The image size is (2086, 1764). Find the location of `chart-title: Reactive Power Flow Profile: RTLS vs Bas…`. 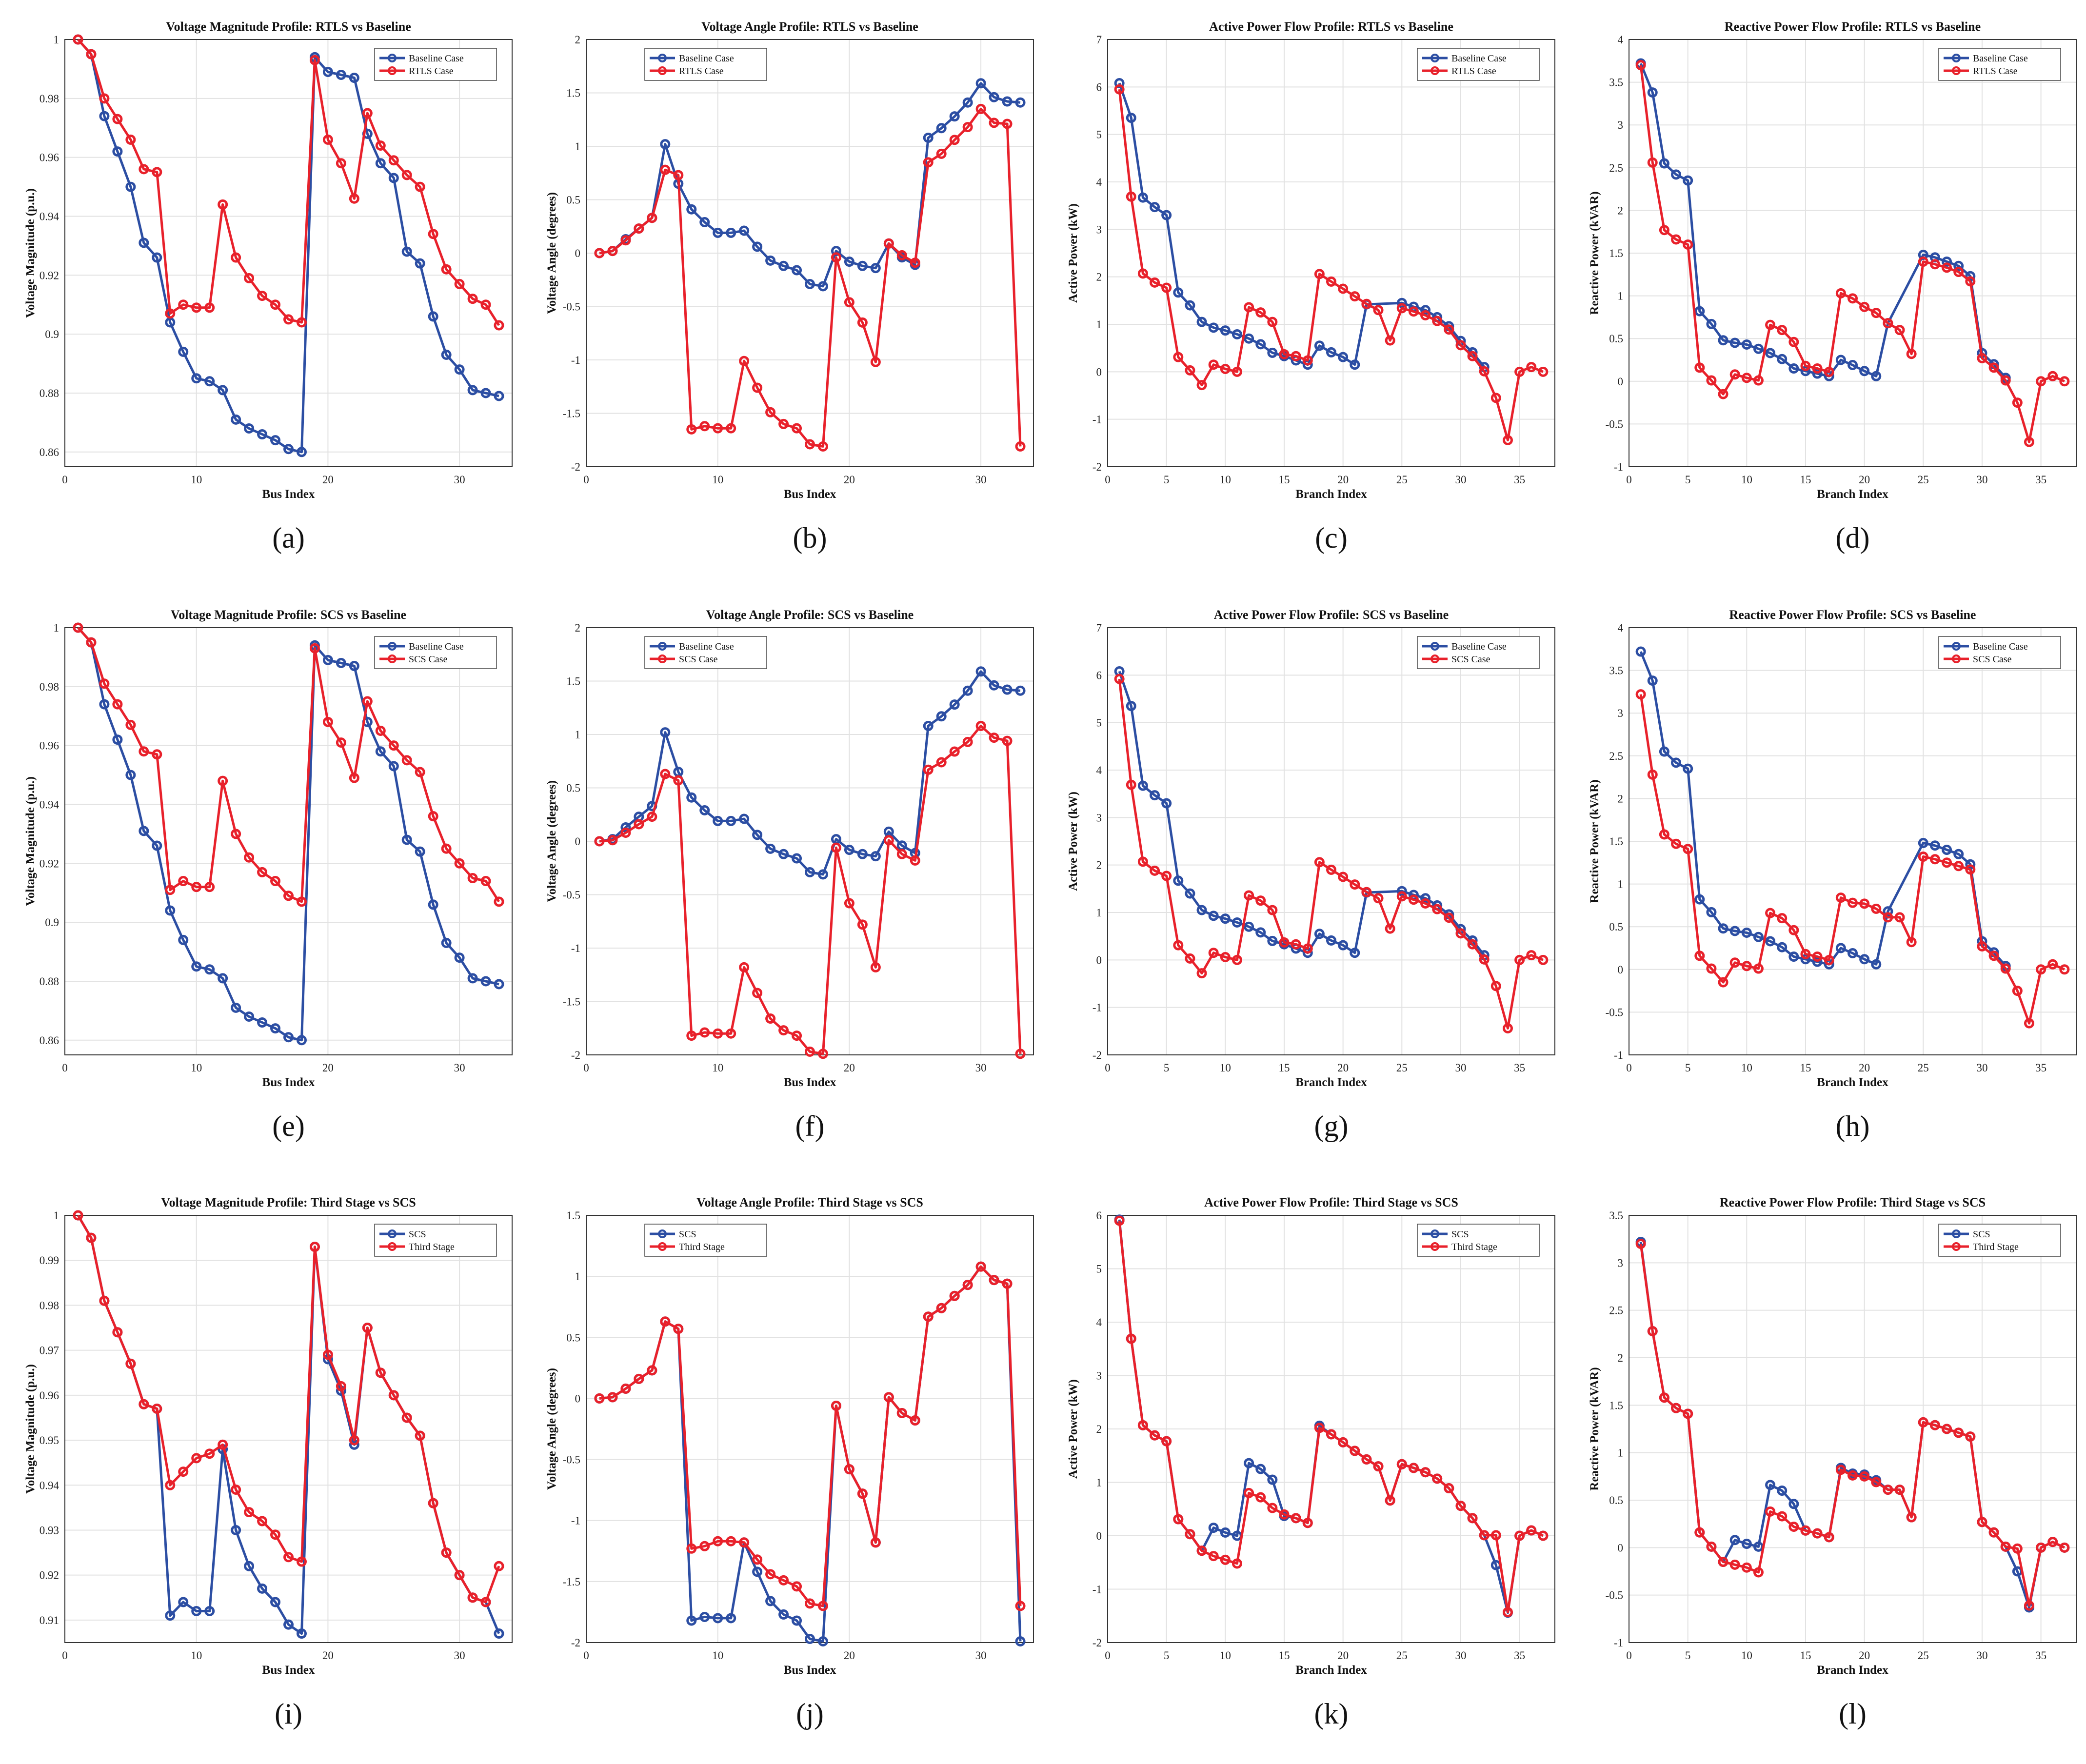

chart-title: Reactive Power Flow Profile: RTLS vs Bas… is located at coordinates (1853, 27).